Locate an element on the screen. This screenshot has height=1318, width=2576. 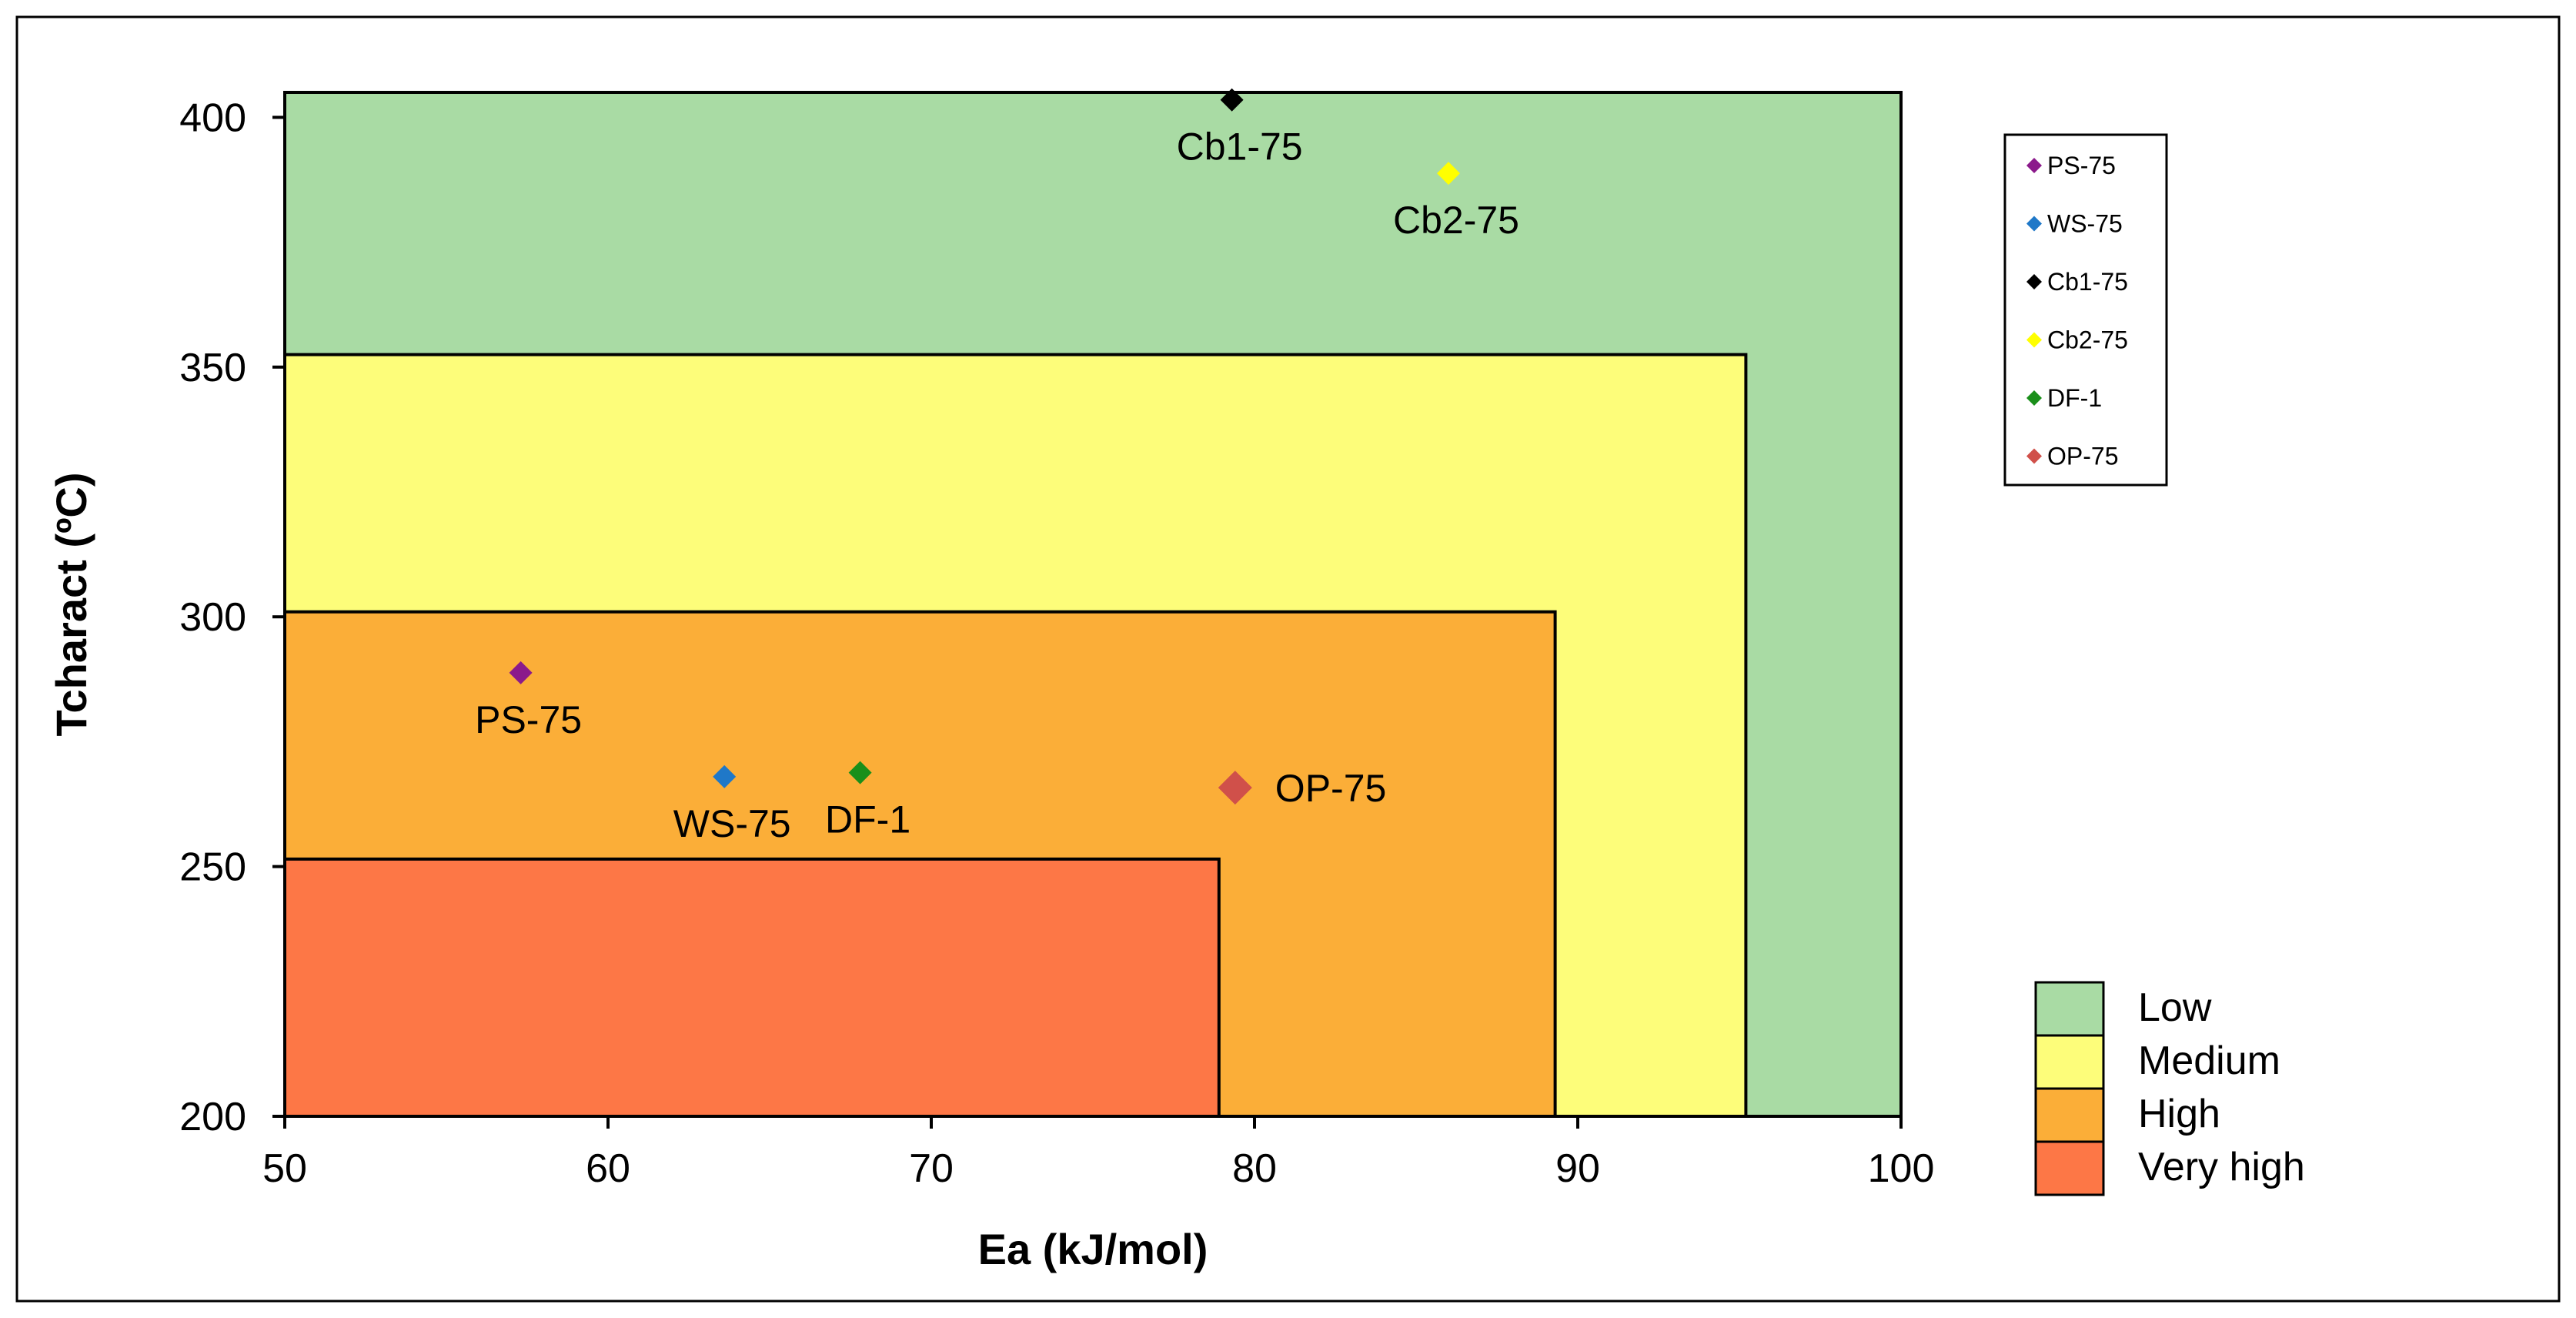
legend-label-ps-75: PS-75 is located at coordinates (2081, 165).